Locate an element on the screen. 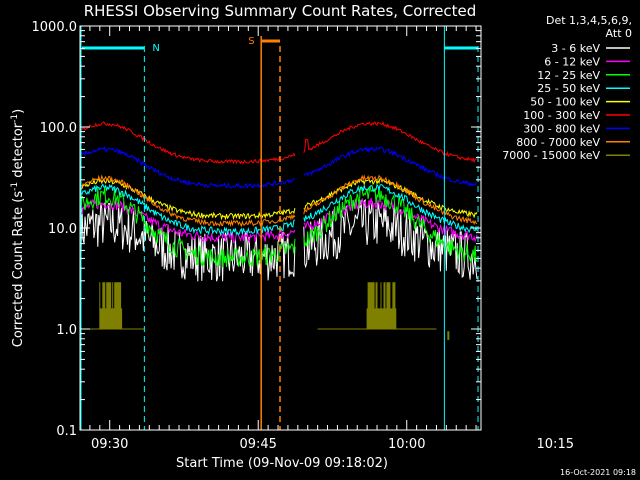 The height and width of the screenshot is (480, 640). night-label: N is located at coordinates (155, 48).